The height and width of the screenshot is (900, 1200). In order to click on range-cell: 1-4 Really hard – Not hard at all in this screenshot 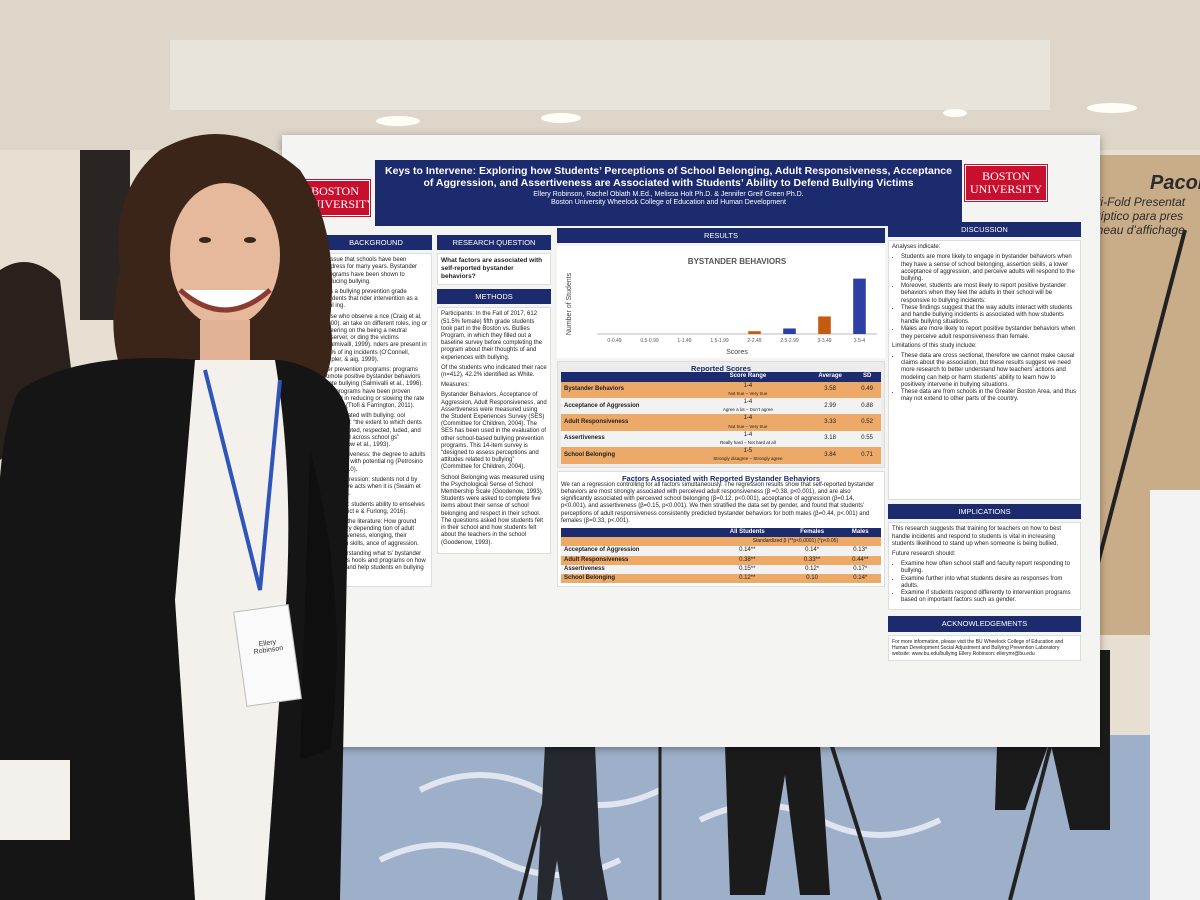, I will do `click(747, 439)`.